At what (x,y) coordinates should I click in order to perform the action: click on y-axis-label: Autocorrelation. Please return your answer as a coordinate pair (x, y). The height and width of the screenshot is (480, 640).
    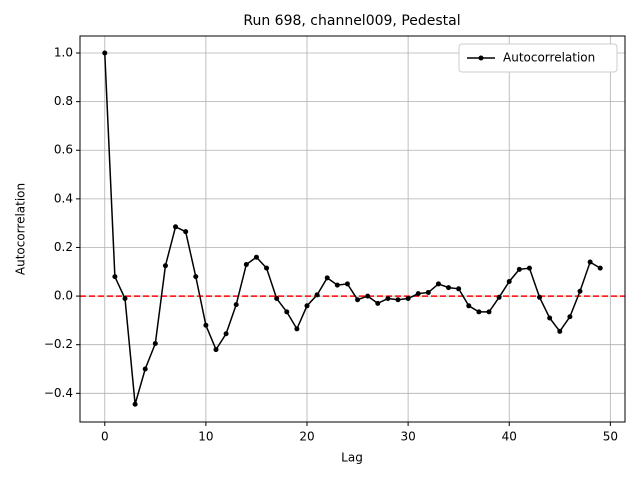
    Looking at the image, I should click on (21, 229).